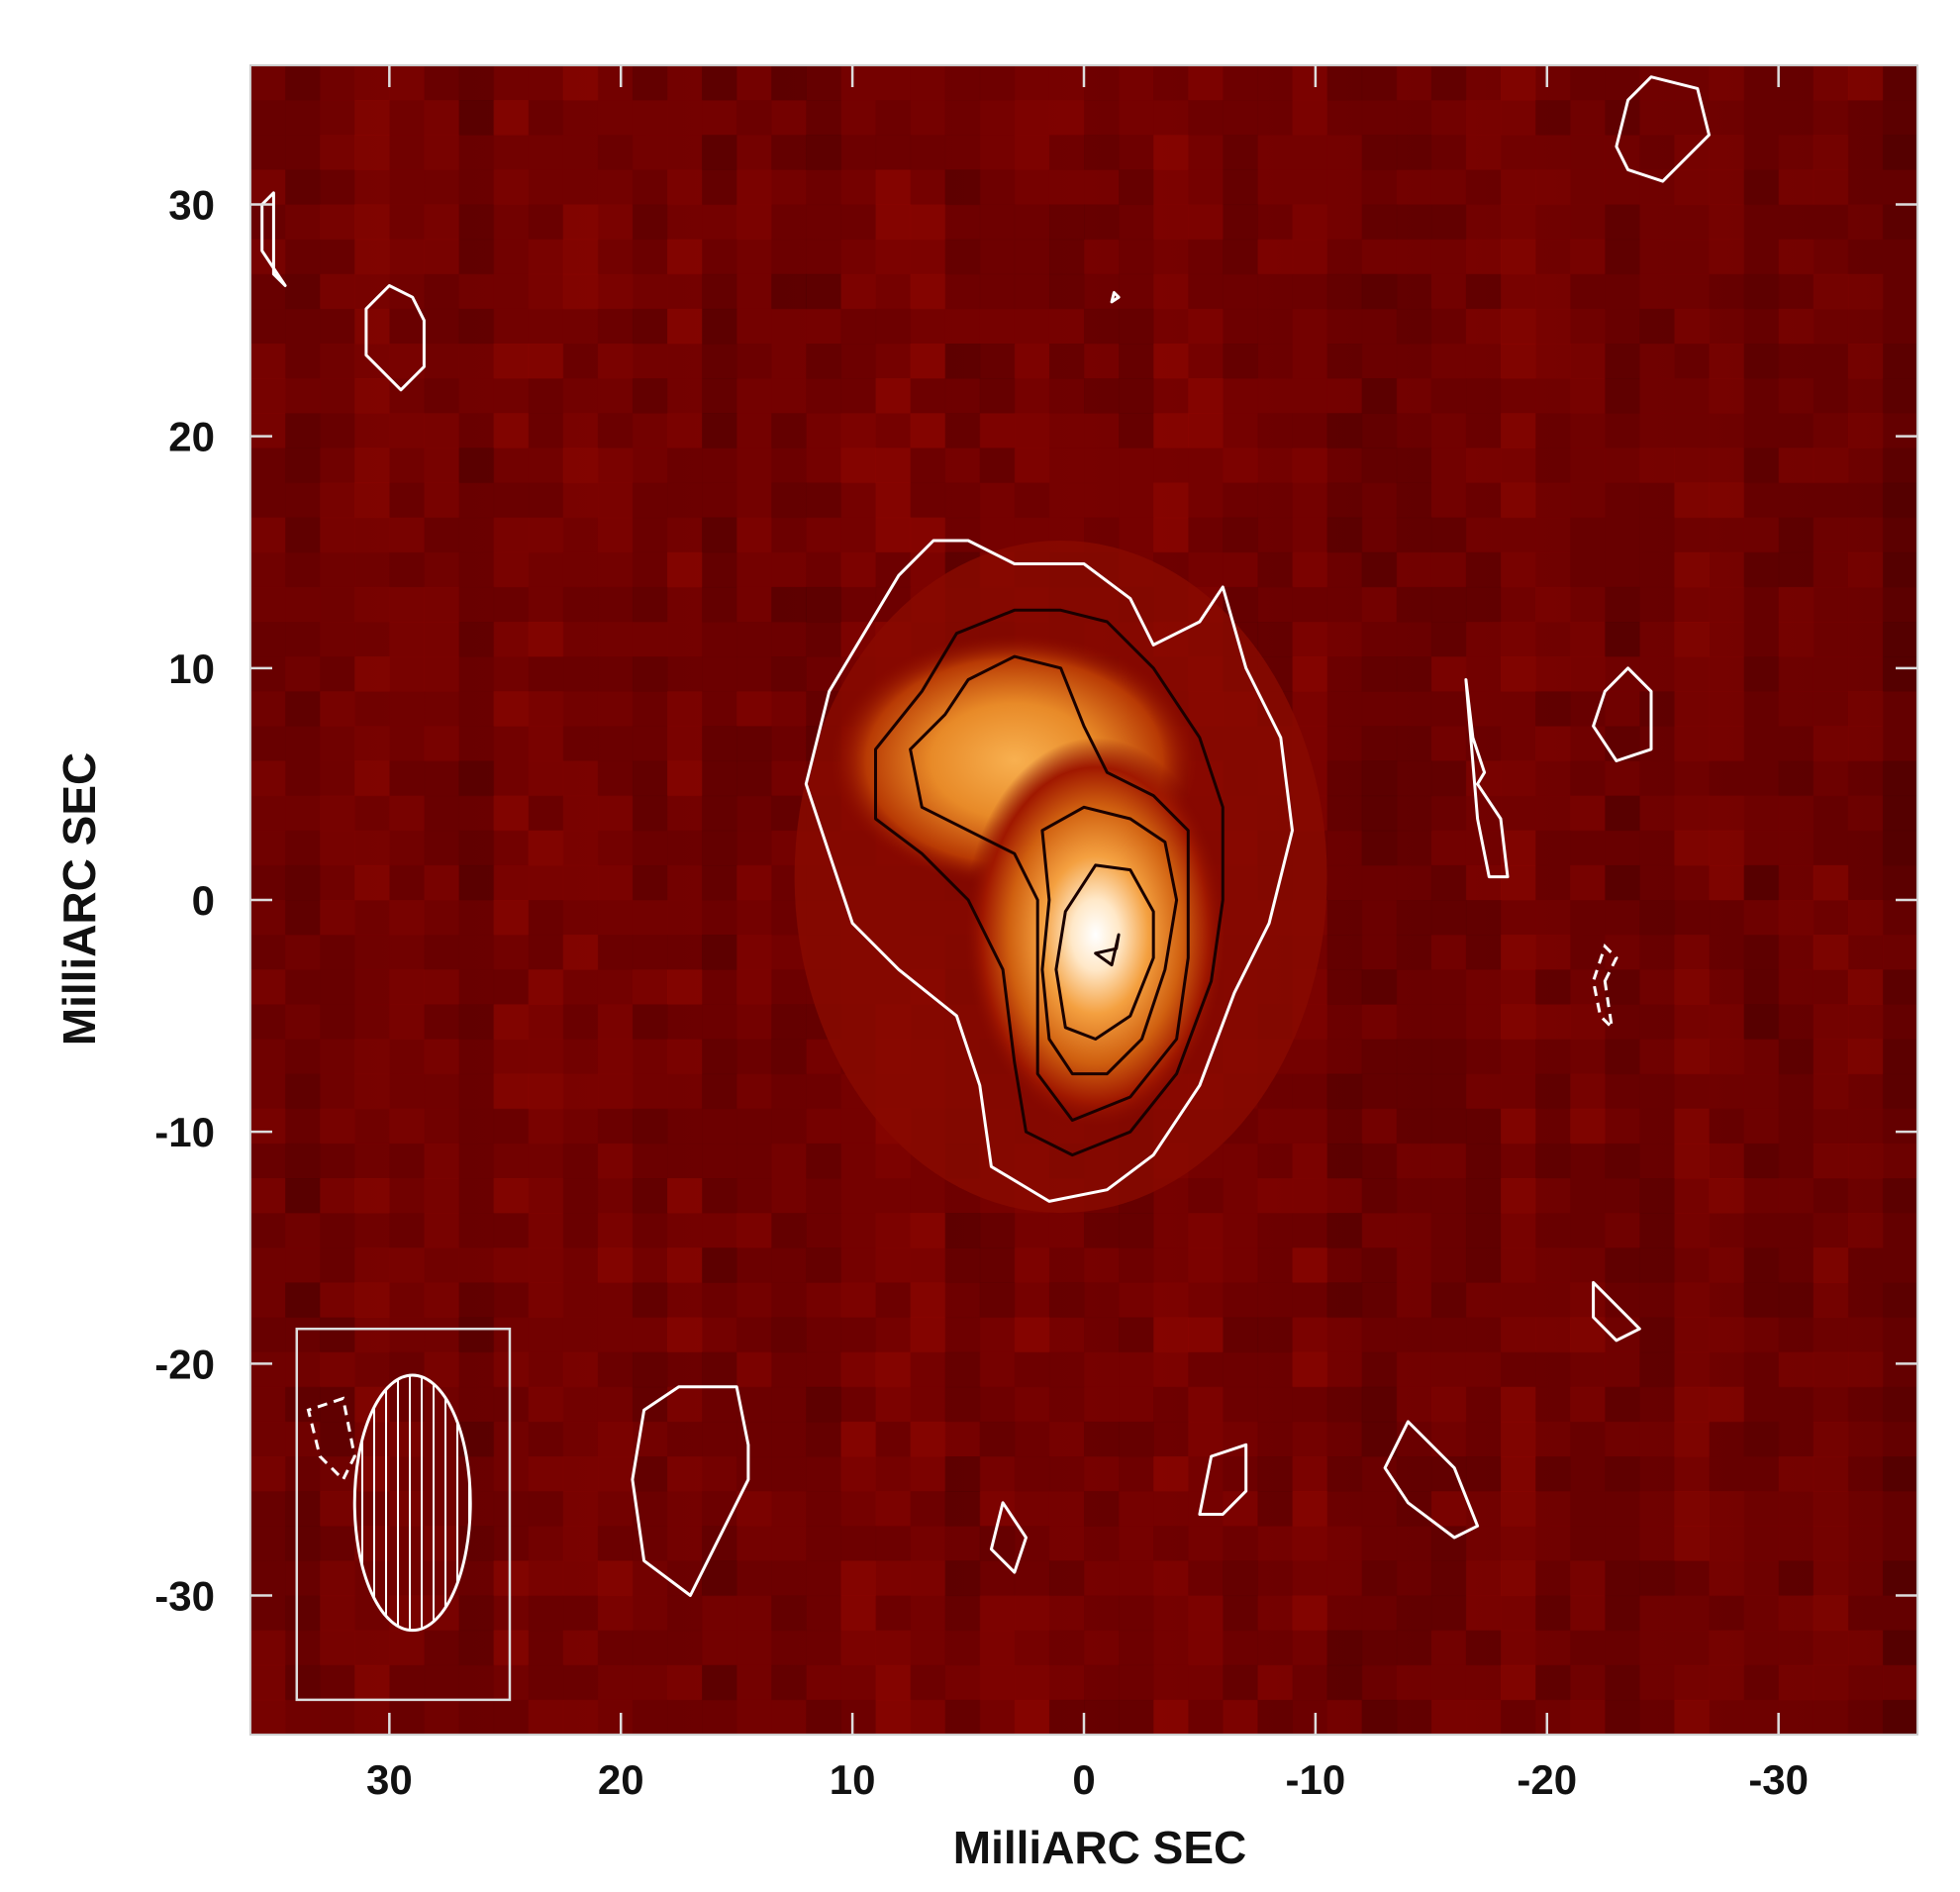  I want to click on source-emission, so click(1060, 878).